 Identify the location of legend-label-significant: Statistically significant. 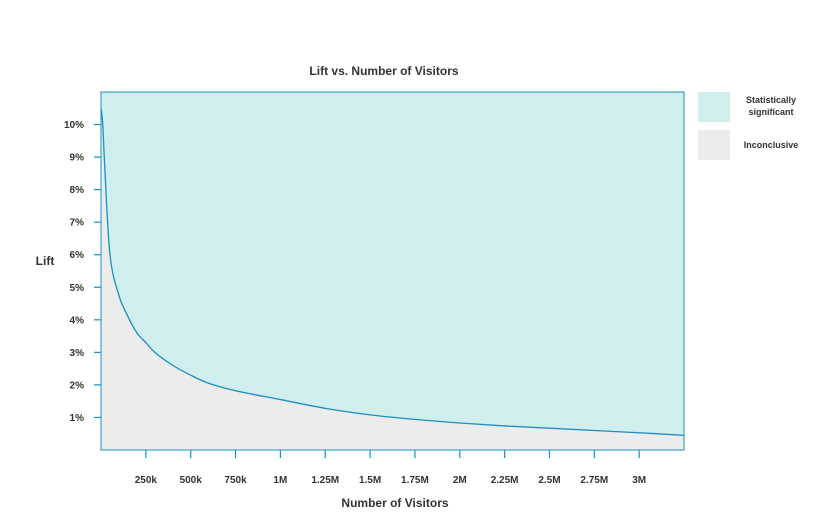
(771, 106).